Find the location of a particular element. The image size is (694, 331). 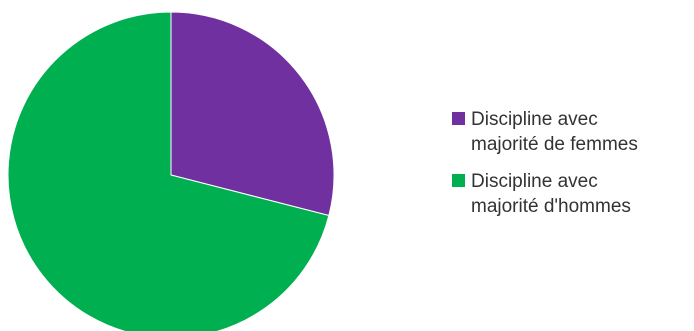

legend-item-femmes: Discipline avec majorité de femmes is located at coordinates (572, 132).